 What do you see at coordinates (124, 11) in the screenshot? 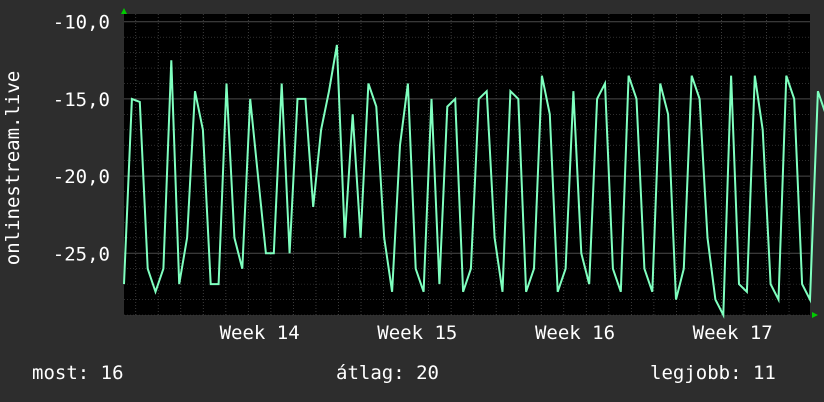
I see `y-axis-arrow` at bounding box center [124, 11].